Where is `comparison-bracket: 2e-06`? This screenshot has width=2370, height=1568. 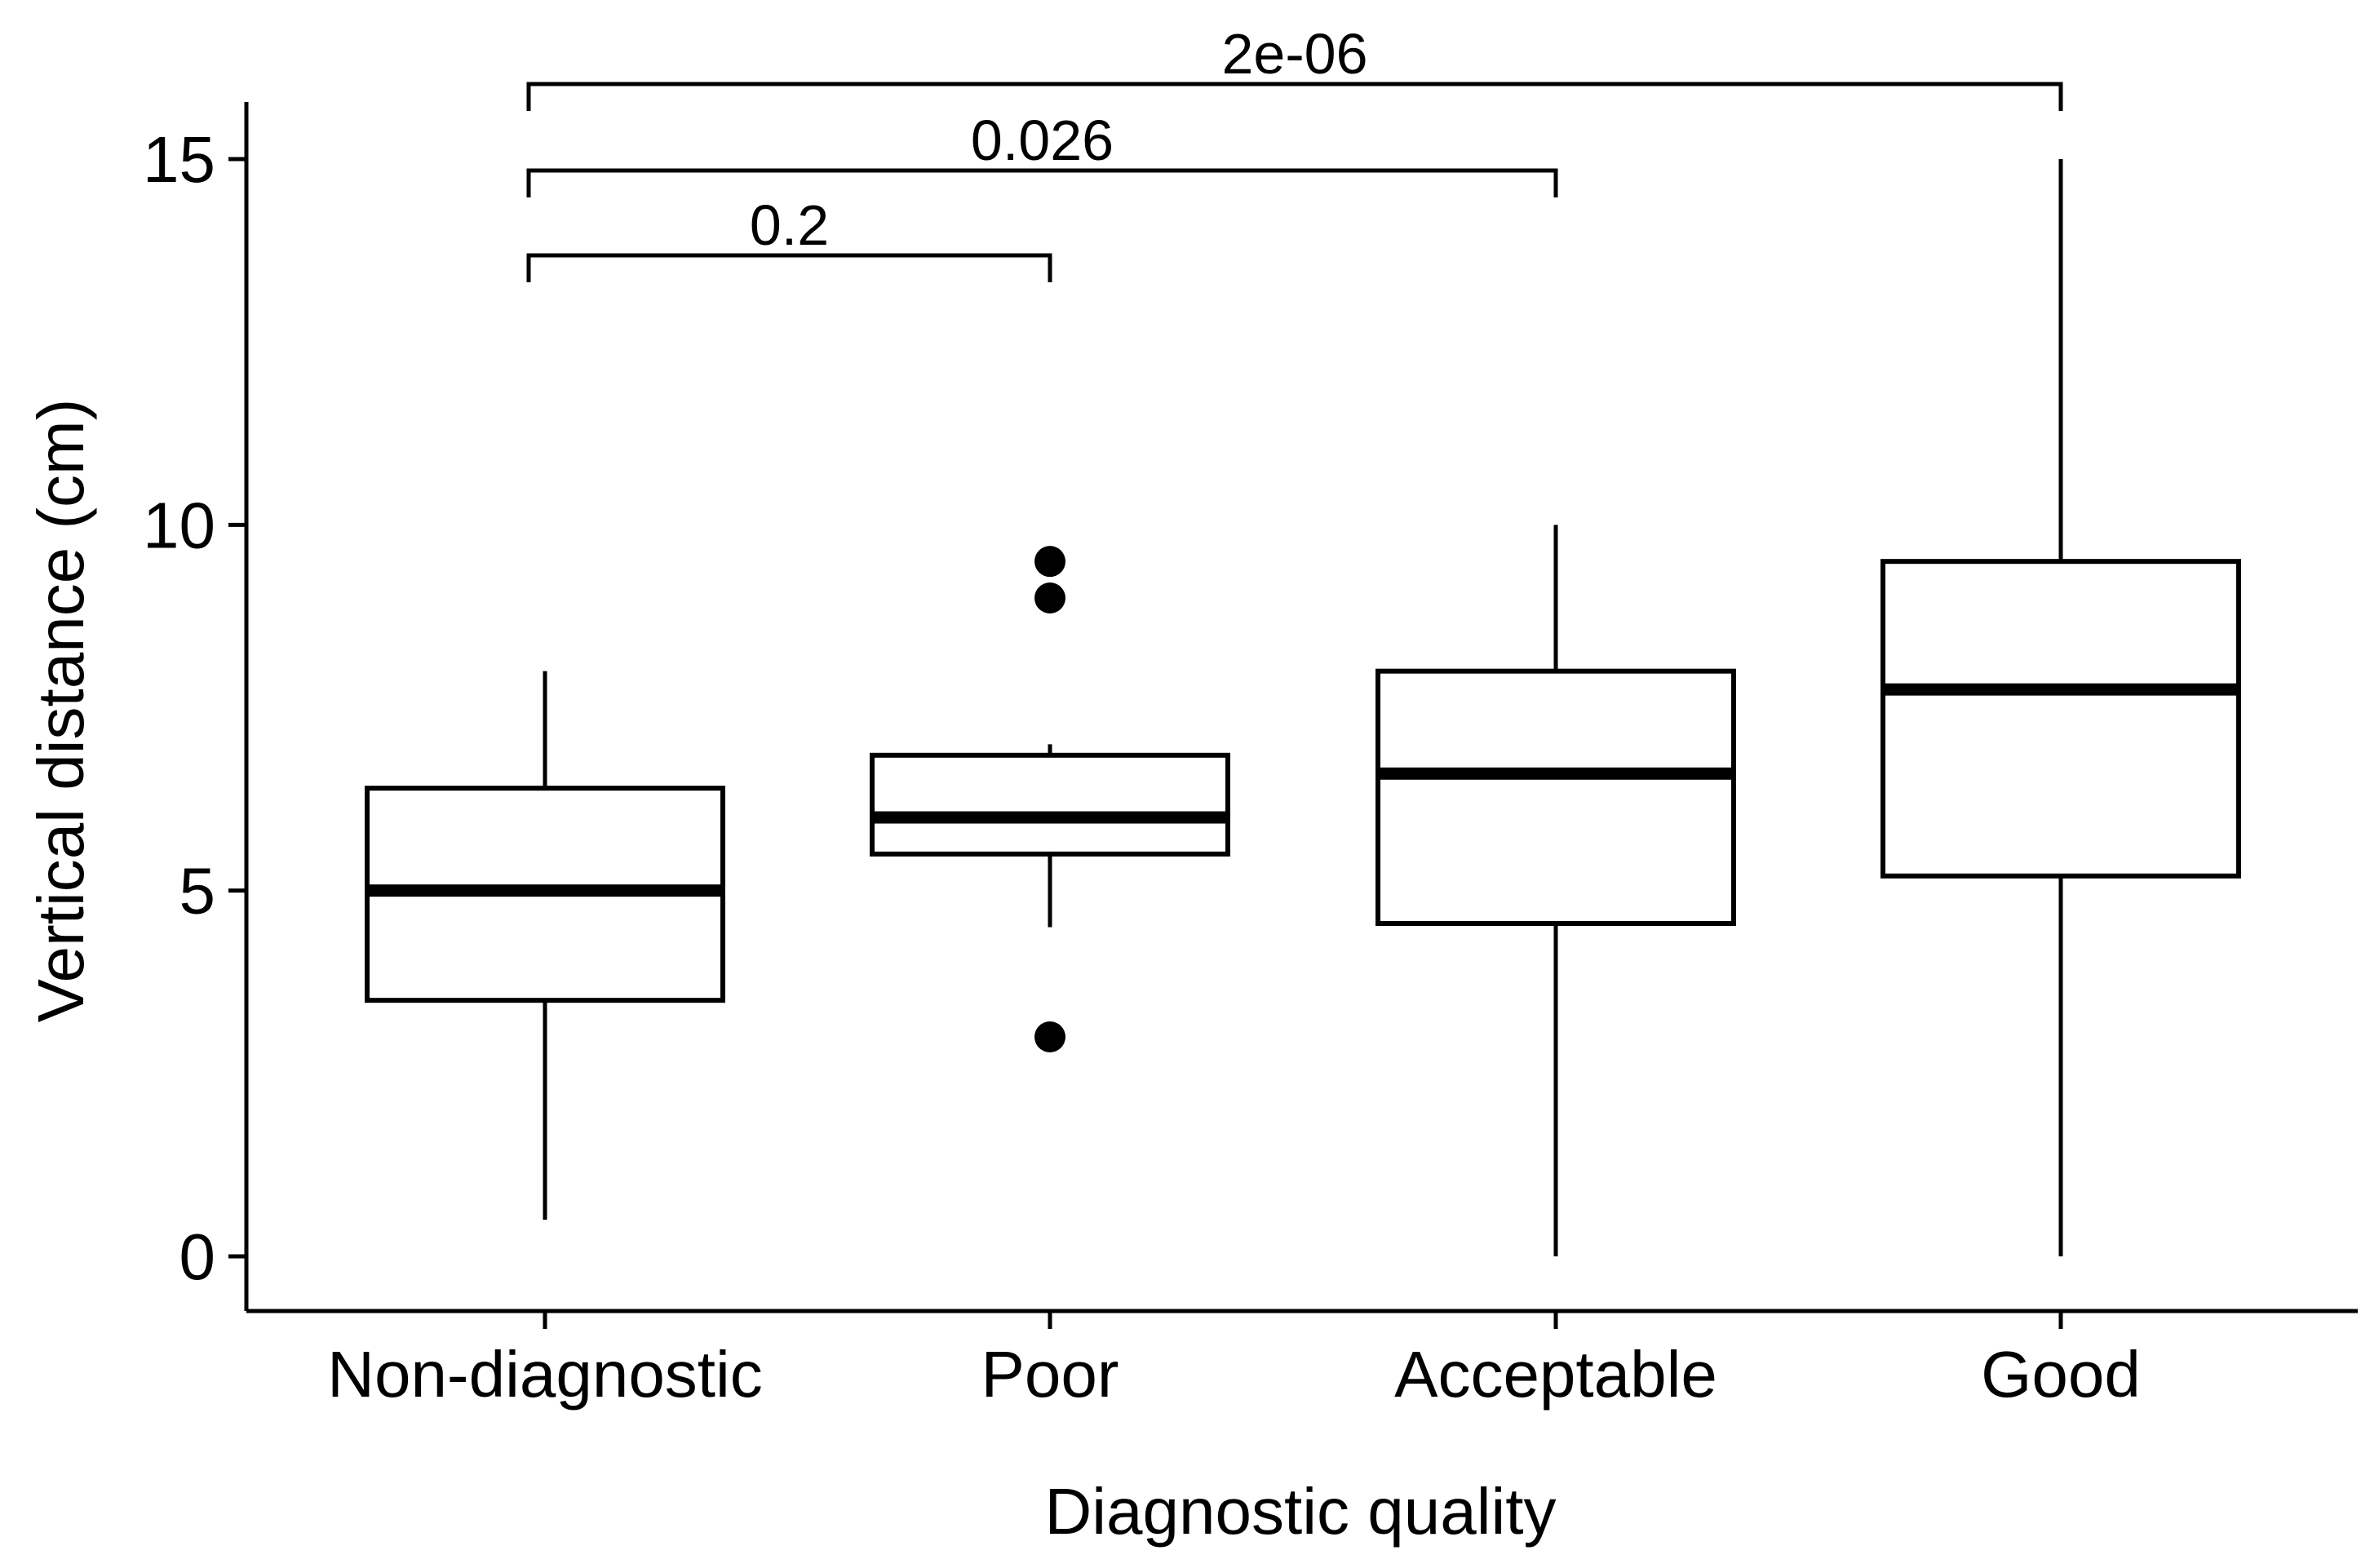
comparison-bracket: 2e-06 is located at coordinates (1294, 66).